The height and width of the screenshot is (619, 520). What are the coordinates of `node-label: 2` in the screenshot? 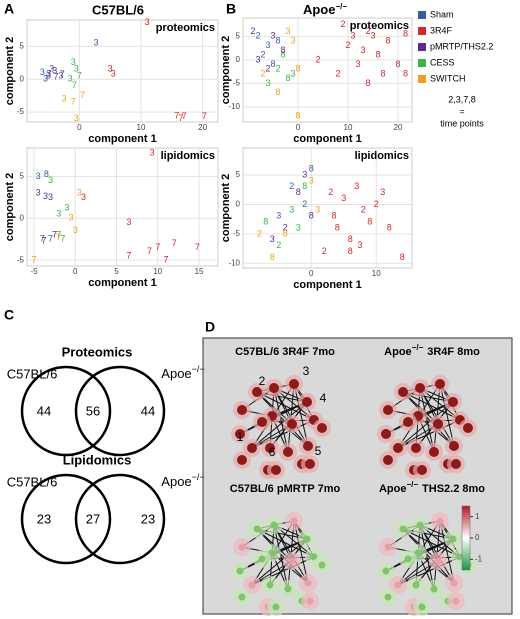 It's located at (262, 381).